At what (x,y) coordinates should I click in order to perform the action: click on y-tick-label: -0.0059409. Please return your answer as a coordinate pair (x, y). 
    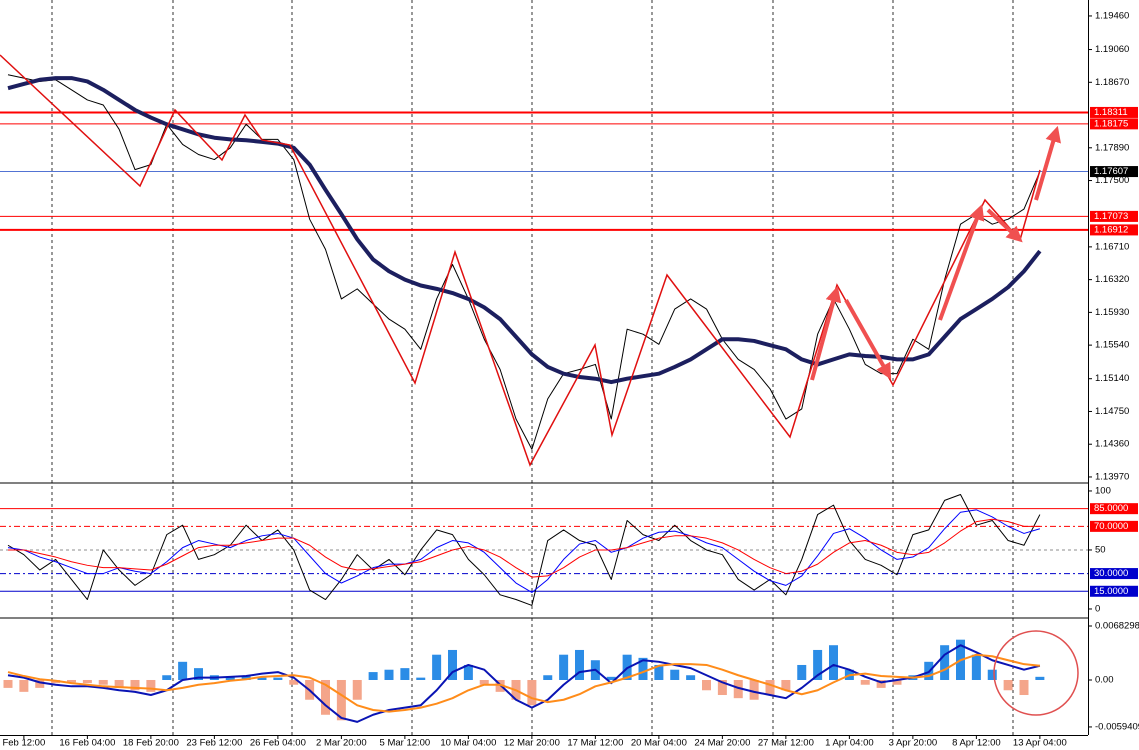
    Looking at the image, I should click on (1117, 726).